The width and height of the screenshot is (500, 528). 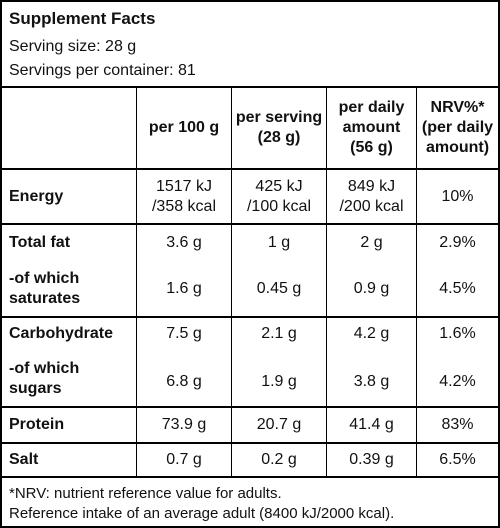 I want to click on cell-energy-per-100g: 1517 kJ /358 kcal, so click(x=184, y=196).